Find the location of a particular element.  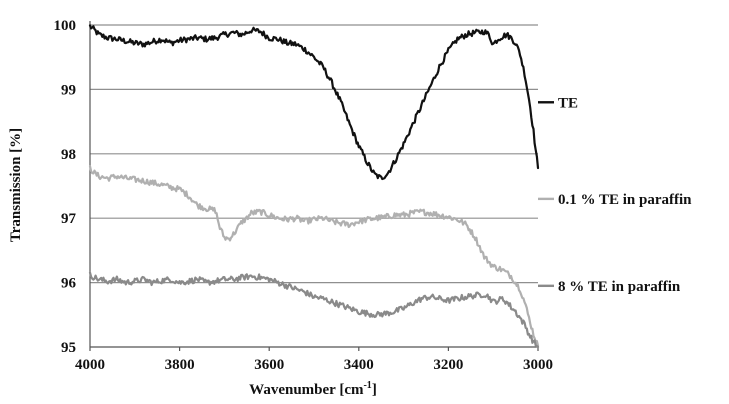

x-tick-3400: 3400 is located at coordinates (359, 365).